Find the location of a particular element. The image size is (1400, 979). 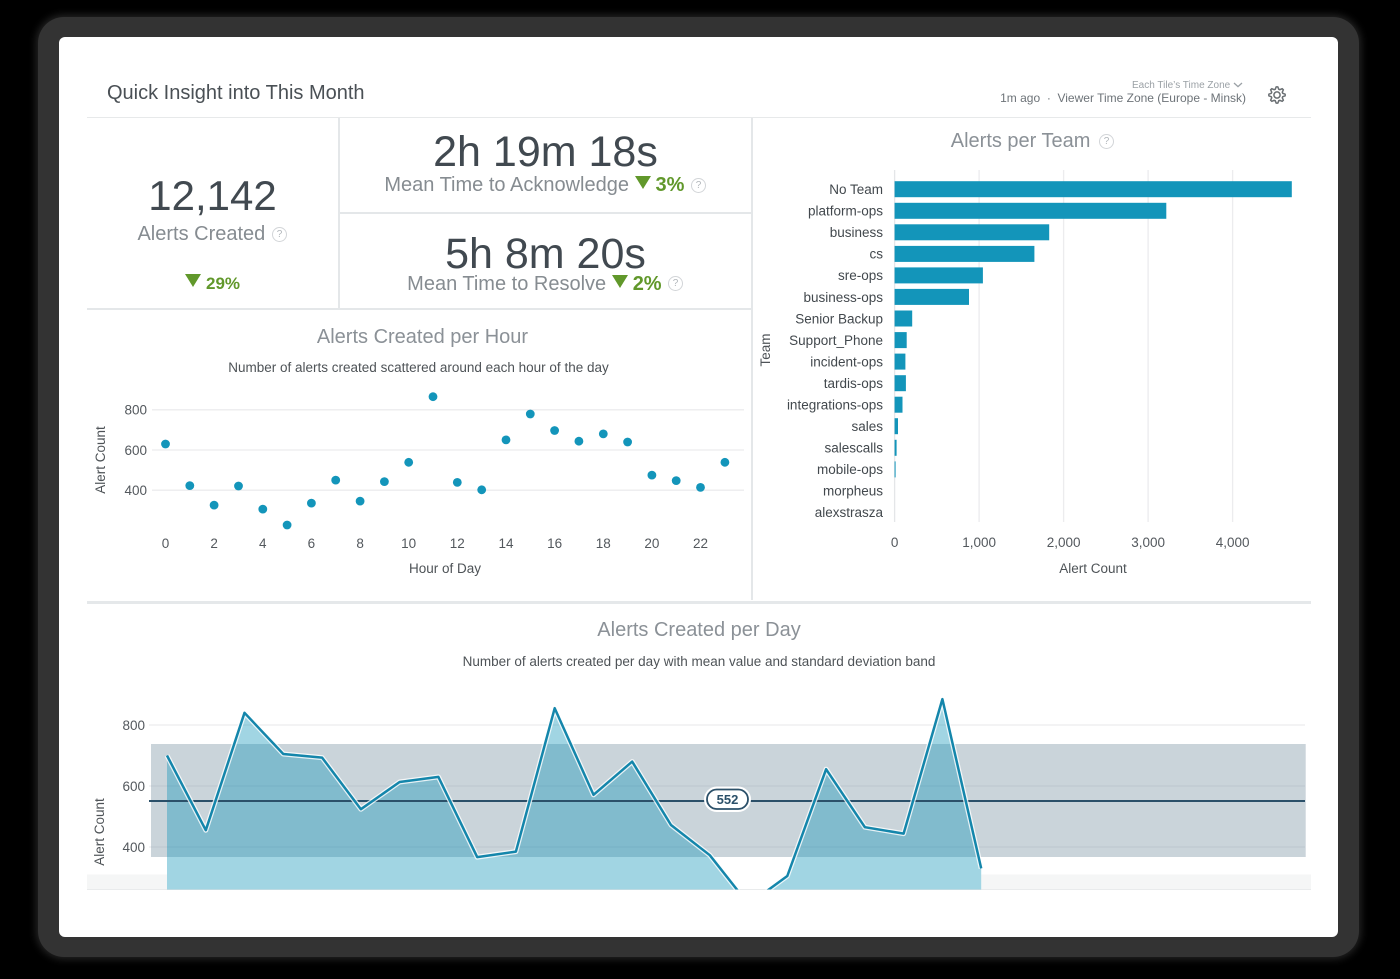

svg-text: 12 is located at coordinates (457, 543).